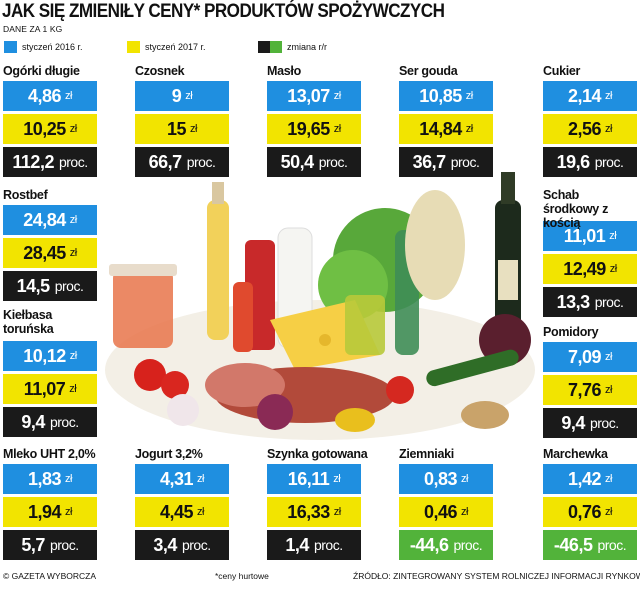 This screenshot has width=640, height=592. I want to click on price-2017-cell: 15 zł, so click(182, 129).